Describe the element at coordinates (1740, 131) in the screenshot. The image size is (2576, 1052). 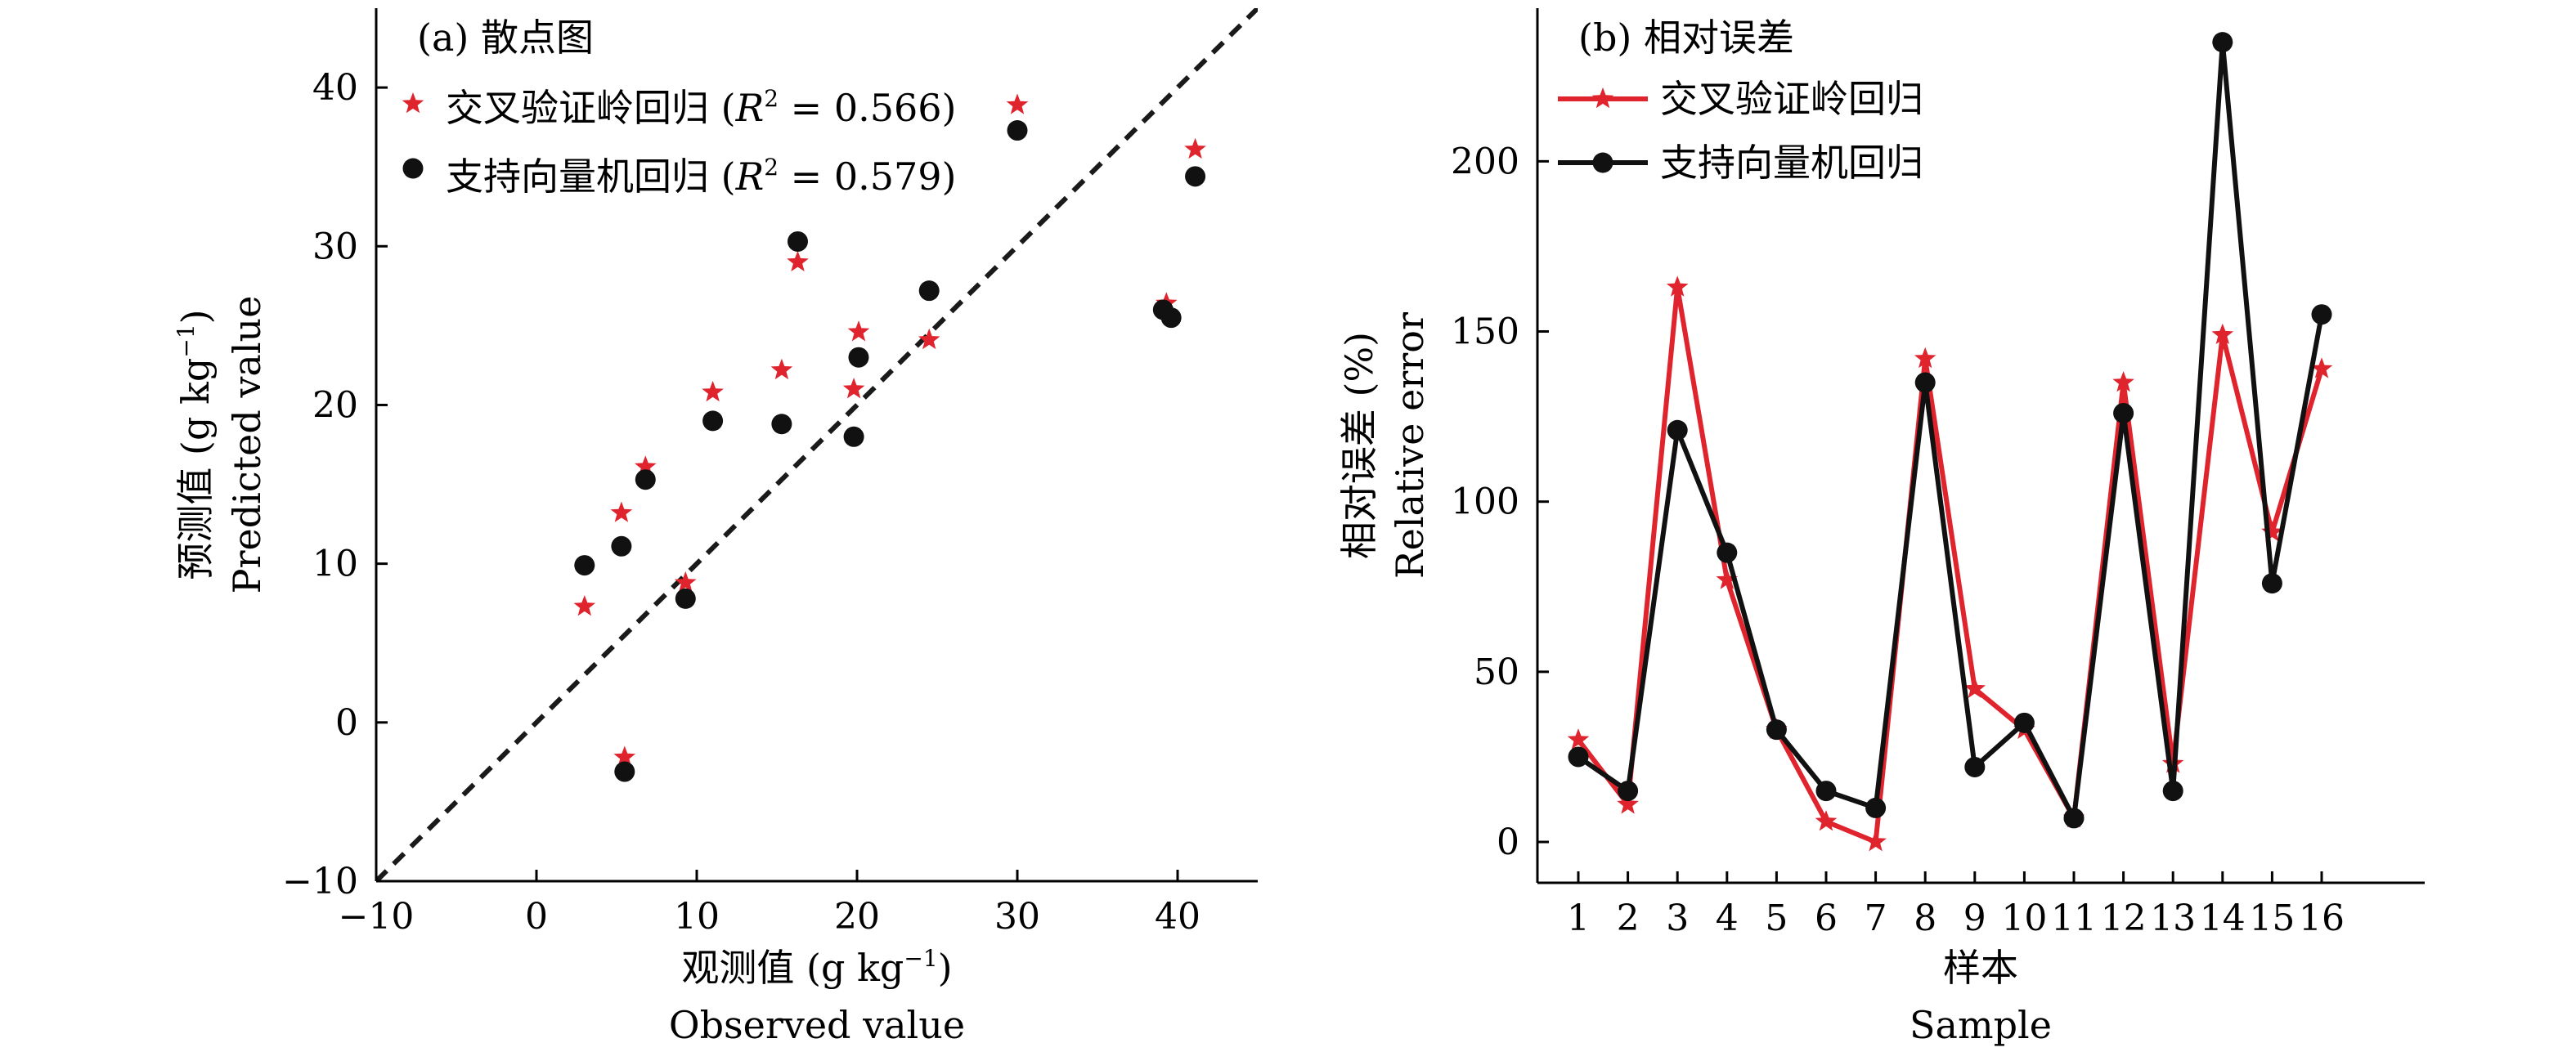
I see `panel-b-legend: 交叉验证岭回归 支持向量机回归` at that location.